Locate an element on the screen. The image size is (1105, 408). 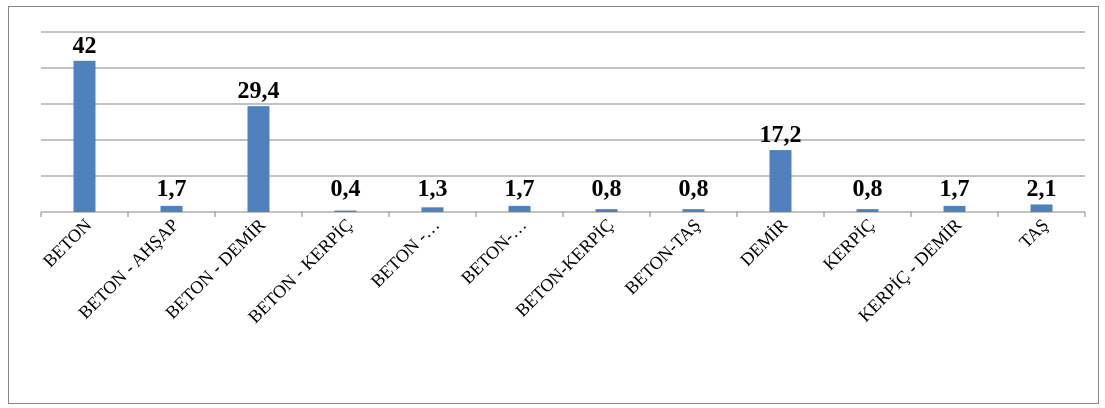
data-label: 2,1 is located at coordinates (1042, 189).